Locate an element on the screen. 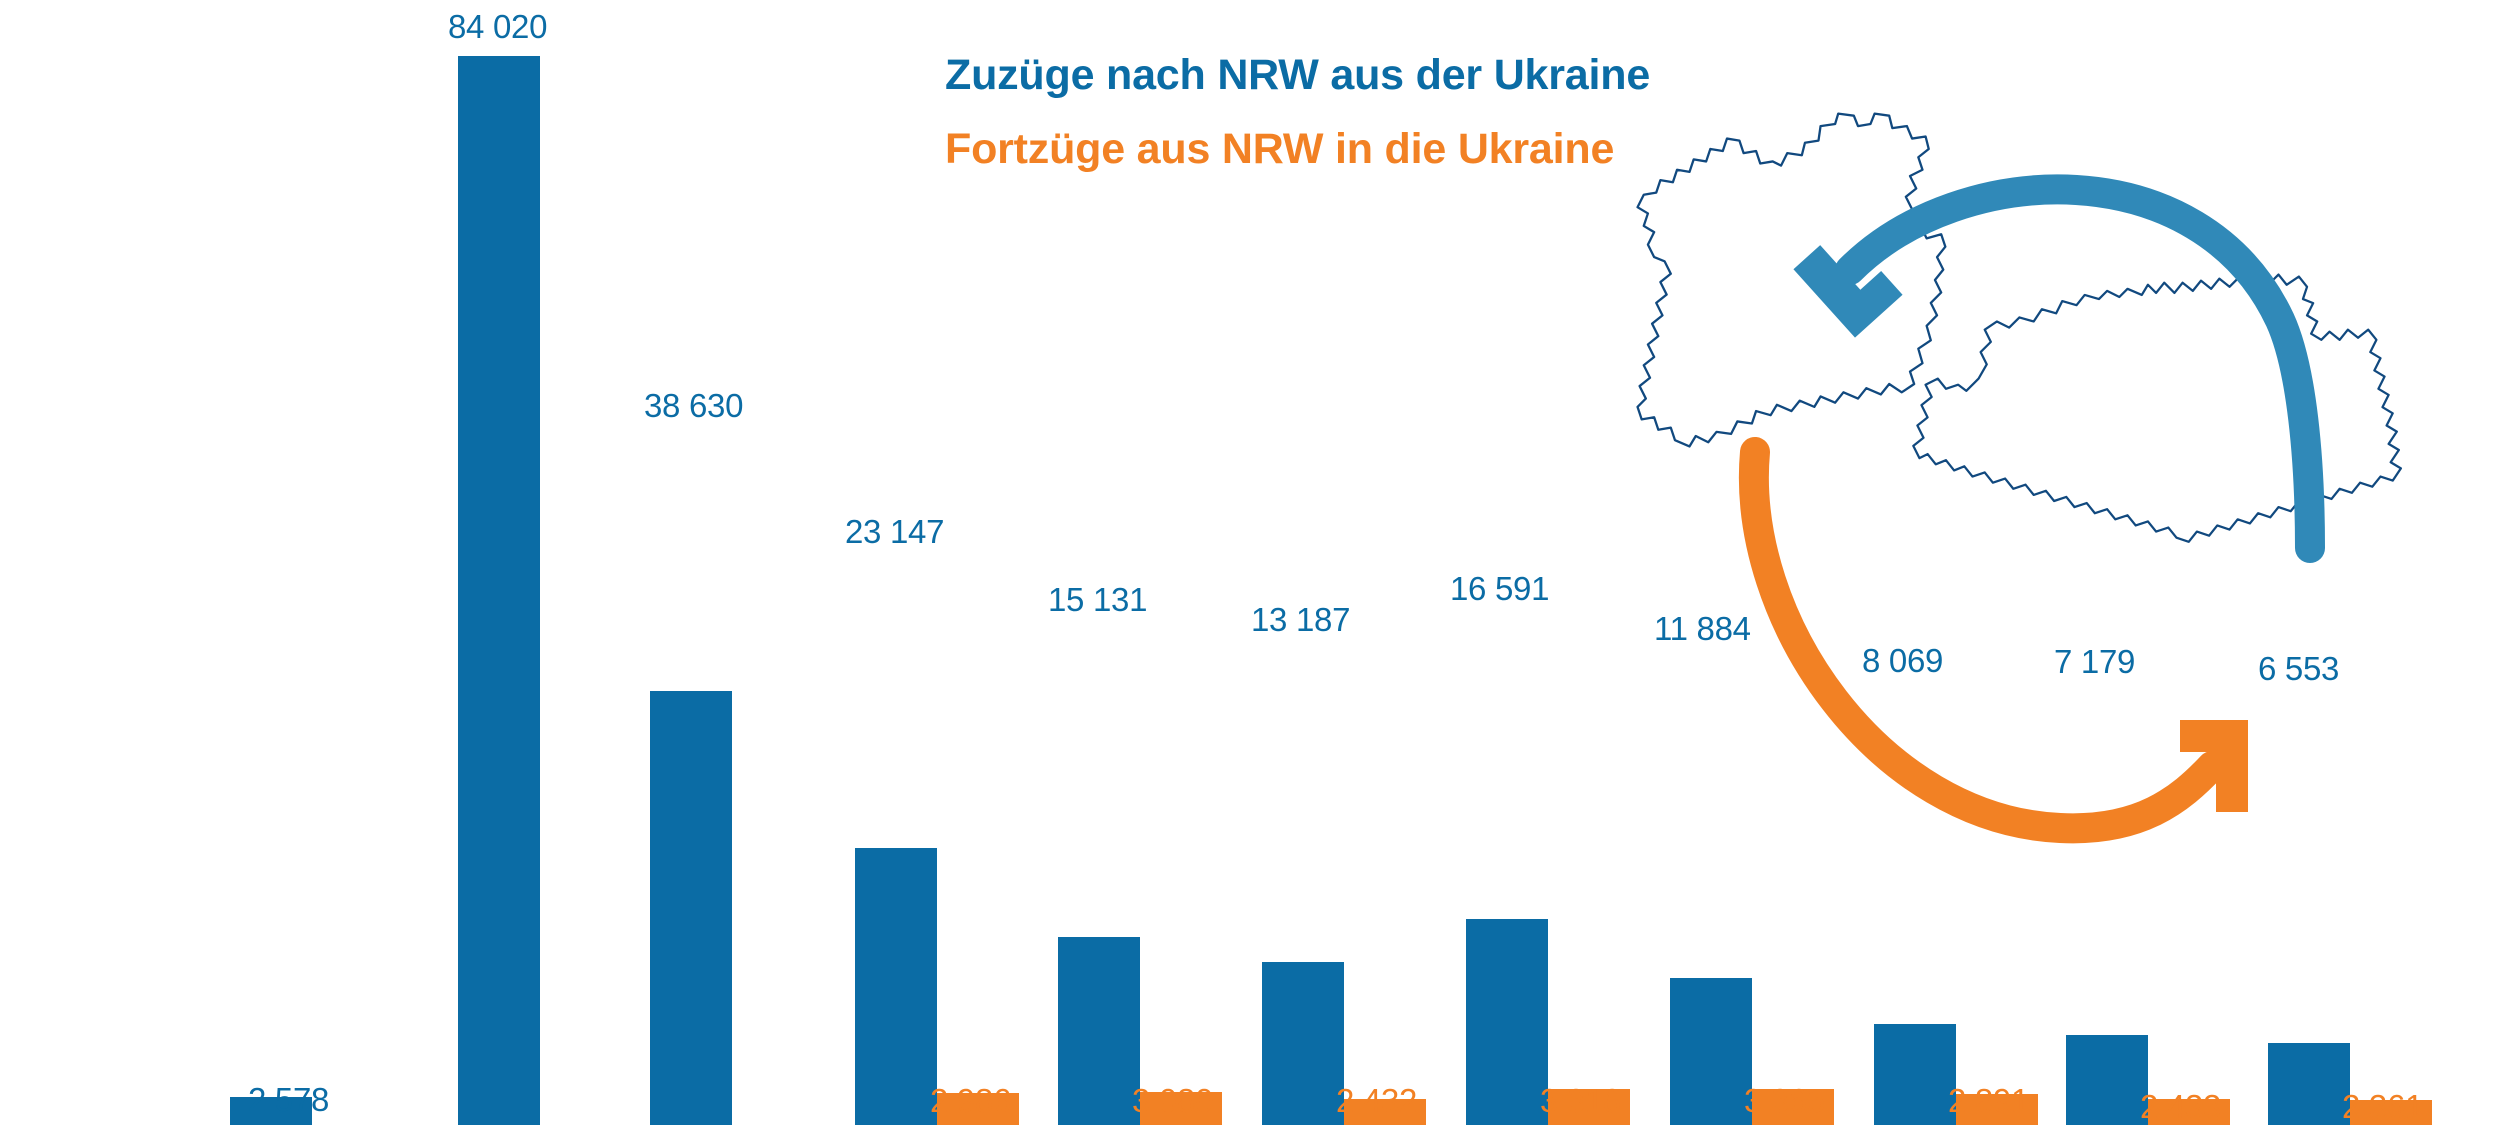 Image resolution: width=2500 pixels, height=1125 pixels. bar-value-label: 3 080 is located at coordinates (1173, 1100).